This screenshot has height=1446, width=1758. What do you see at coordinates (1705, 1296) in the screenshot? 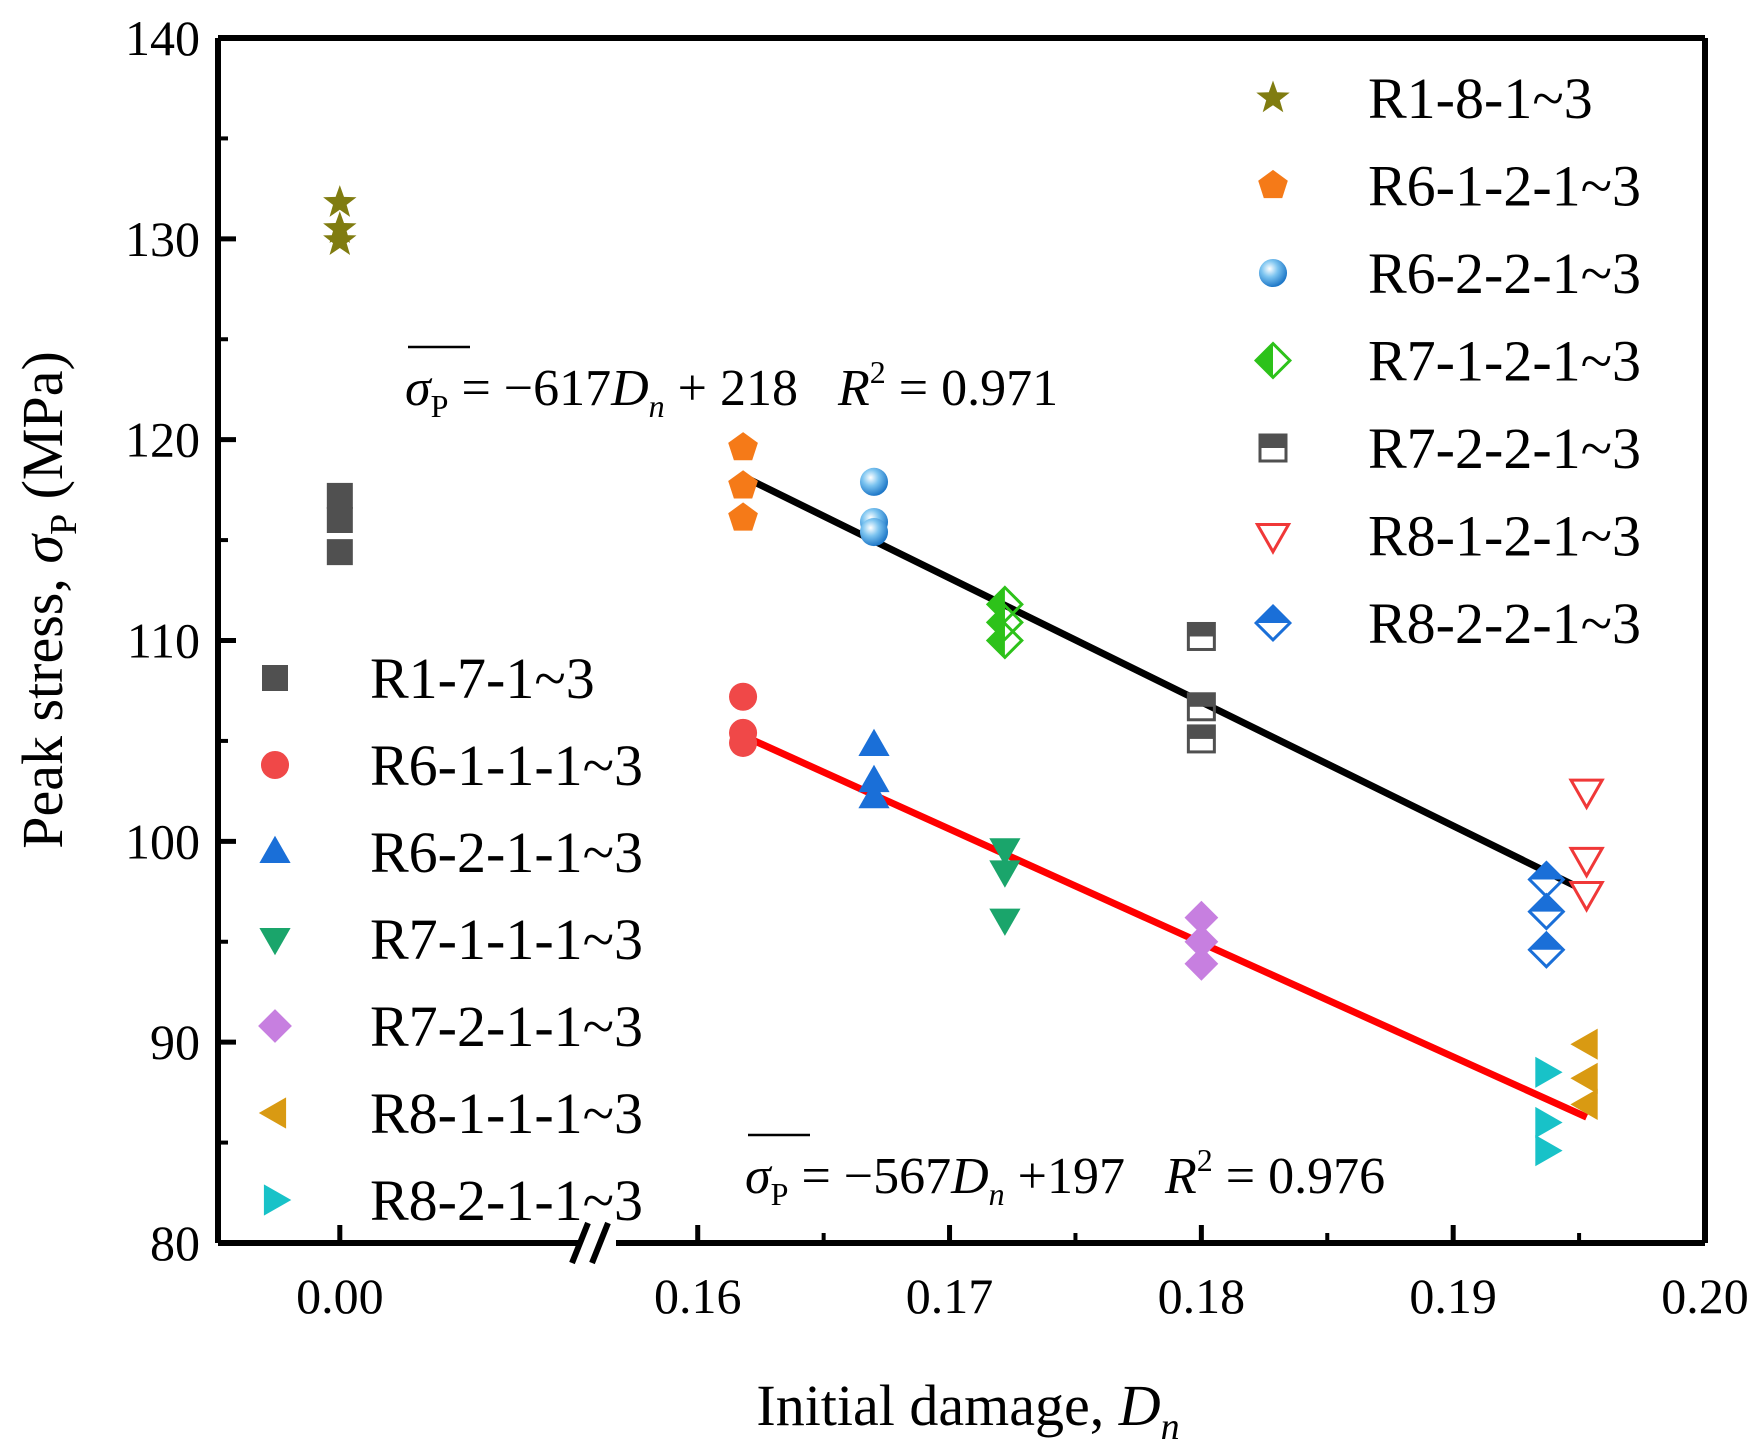
I see `x-tick-label: 0.20` at bounding box center [1705, 1296].